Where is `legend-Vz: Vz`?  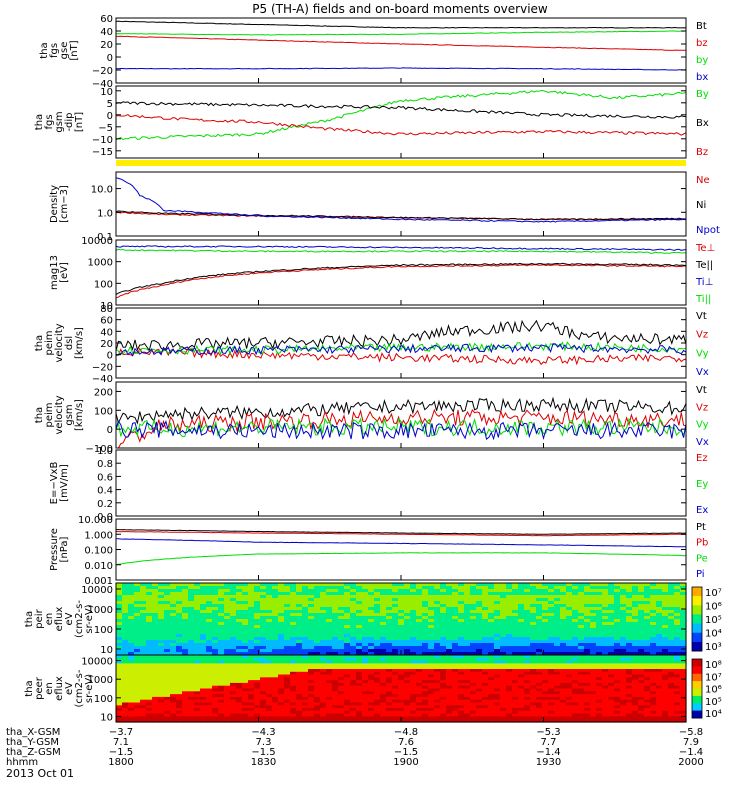 legend-Vz: Vz is located at coordinates (702, 407).